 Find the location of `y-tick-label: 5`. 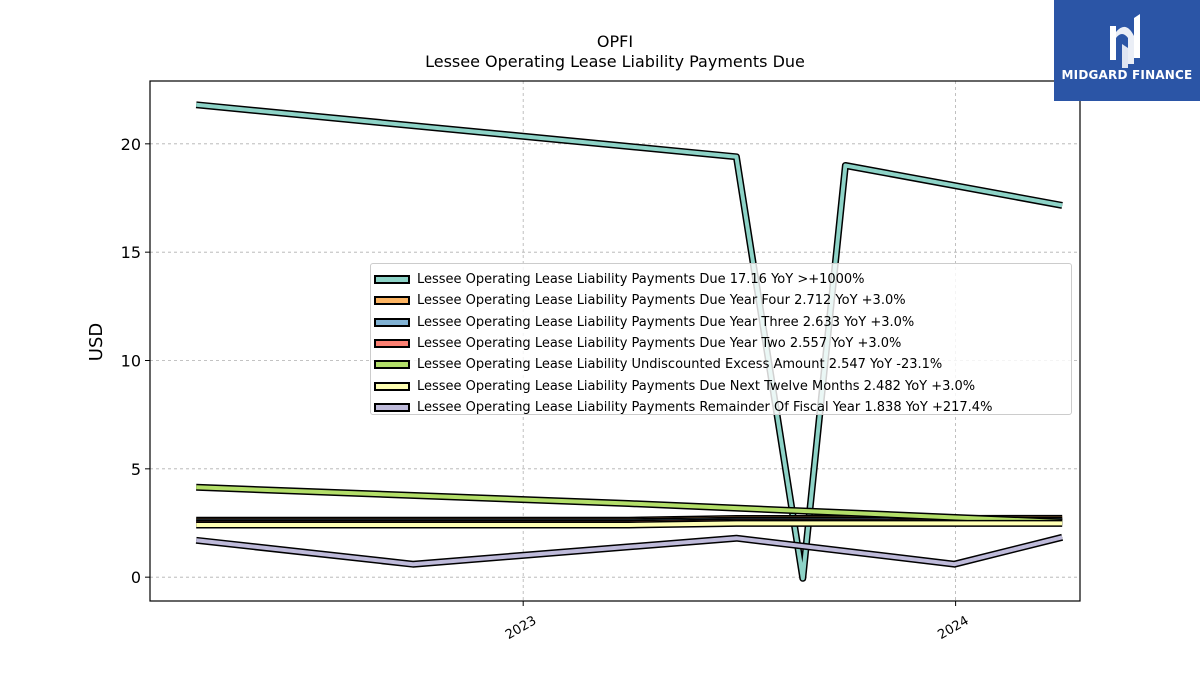

y-tick-label: 5 is located at coordinates (136, 469).